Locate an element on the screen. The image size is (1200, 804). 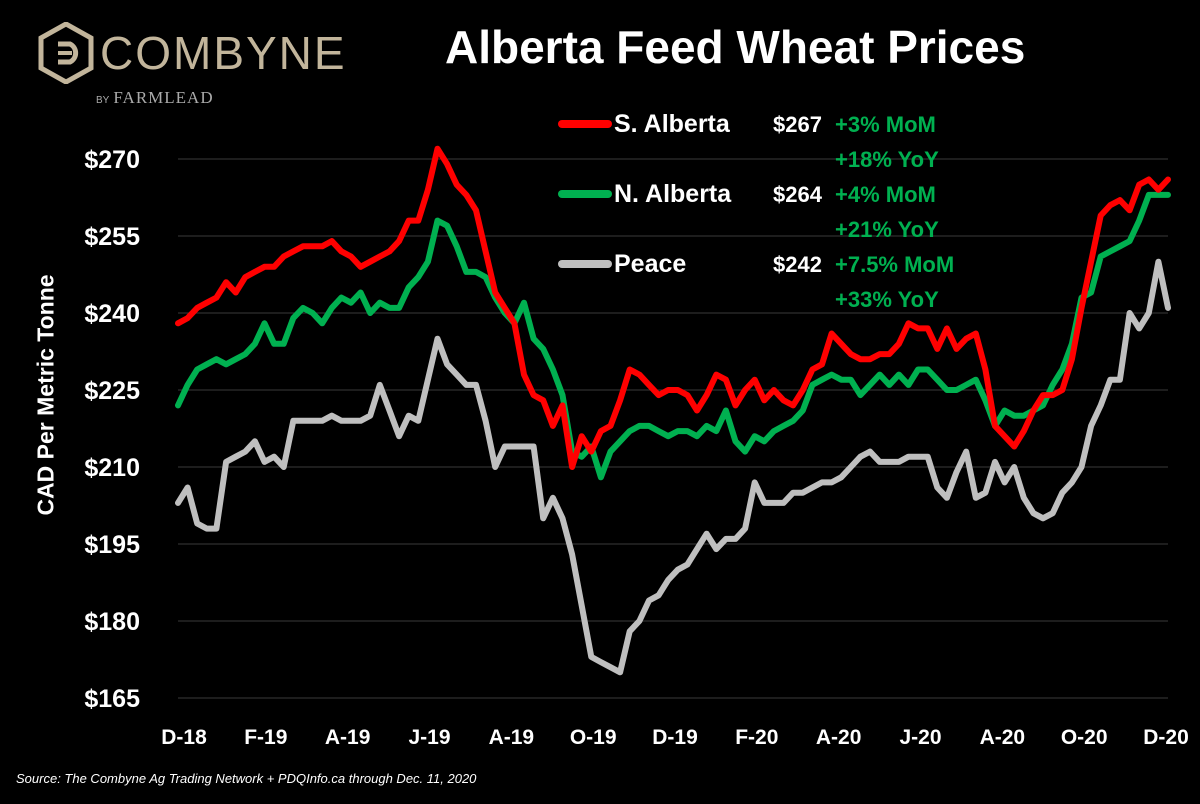
legend-name: Peace is located at coordinates (650, 264).